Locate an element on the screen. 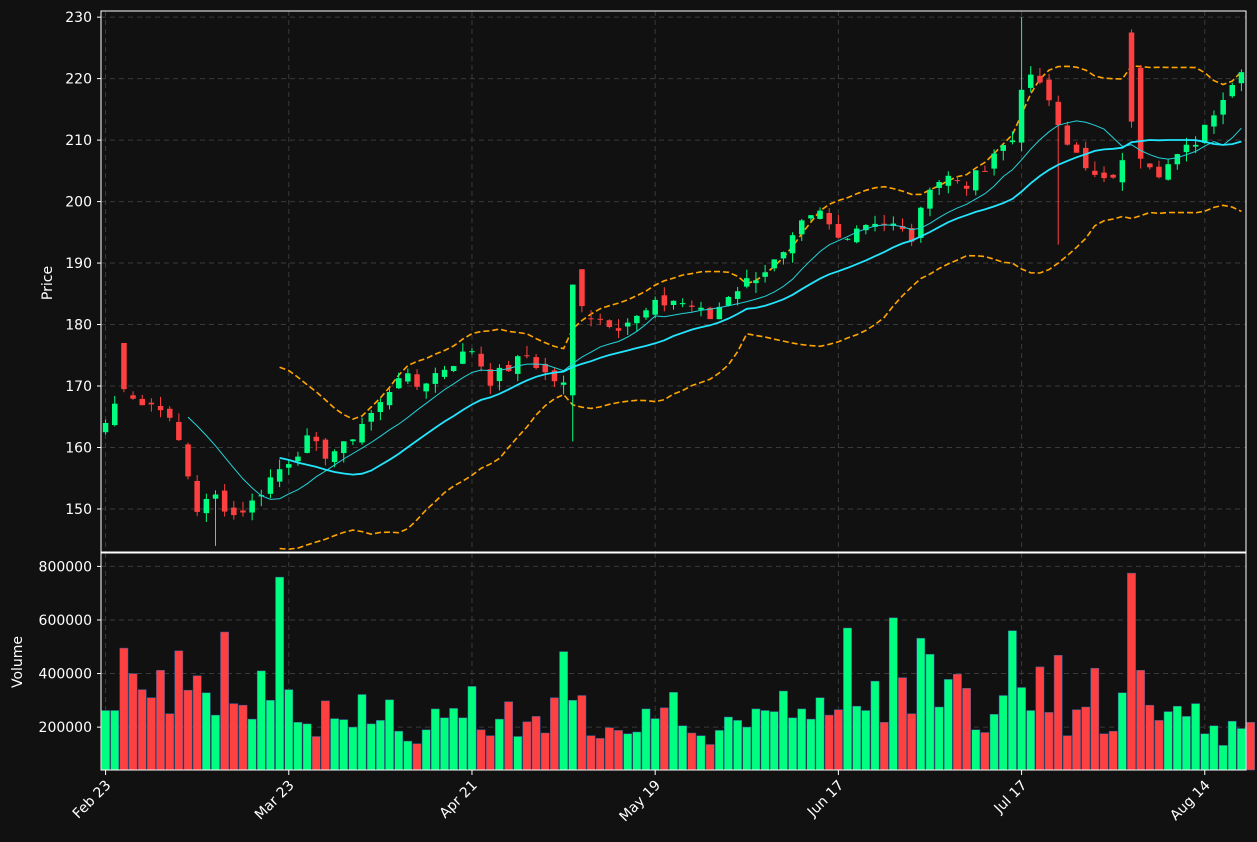 The image size is (1257, 842). volume-tick-label: 400000 is located at coordinates (65, 675).